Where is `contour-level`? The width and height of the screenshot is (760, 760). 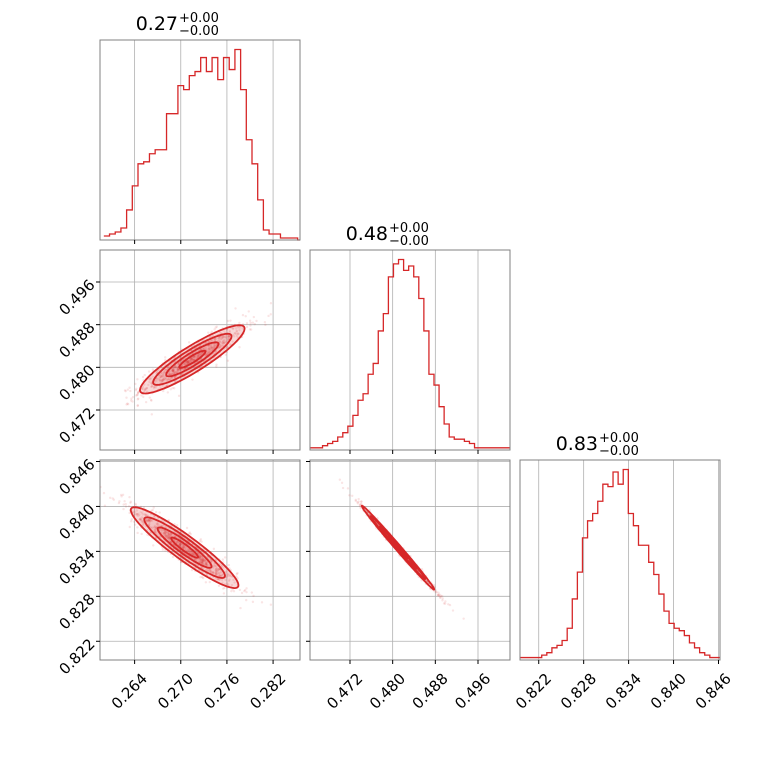 contour-level is located at coordinates (192, 359).